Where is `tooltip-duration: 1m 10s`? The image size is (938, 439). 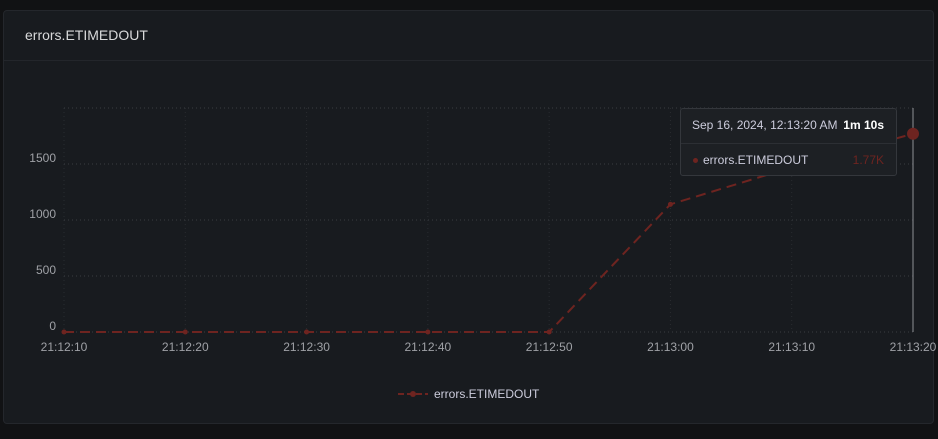 tooltip-duration: 1m 10s is located at coordinates (863, 125).